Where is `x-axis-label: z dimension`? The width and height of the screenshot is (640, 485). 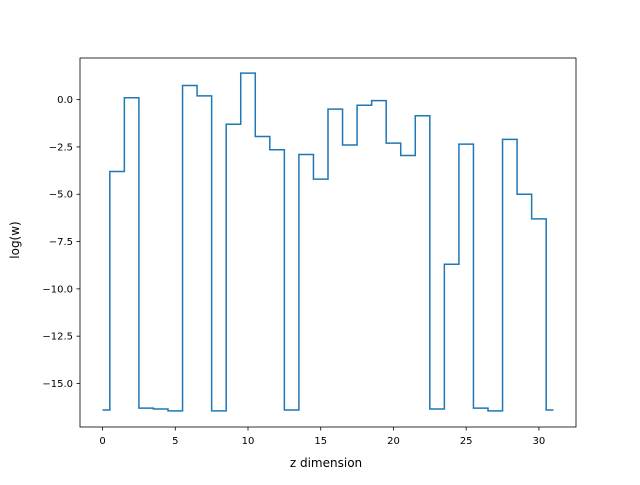 x-axis-label: z dimension is located at coordinates (326, 463).